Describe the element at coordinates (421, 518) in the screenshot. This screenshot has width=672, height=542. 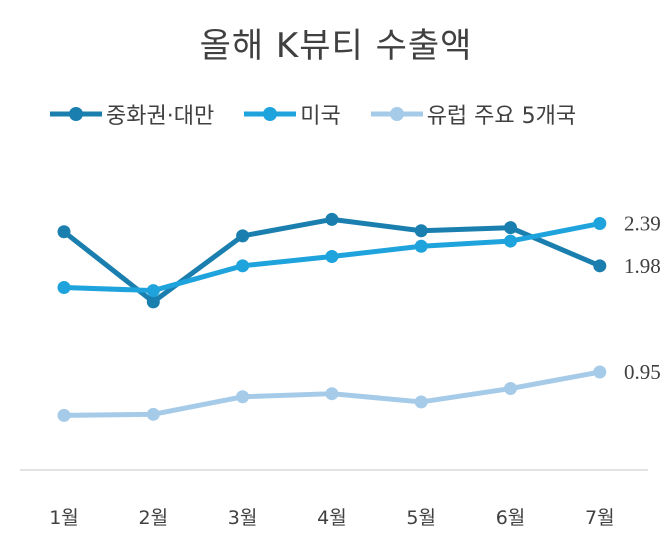
I see `x-tick-label: 5월` at that location.